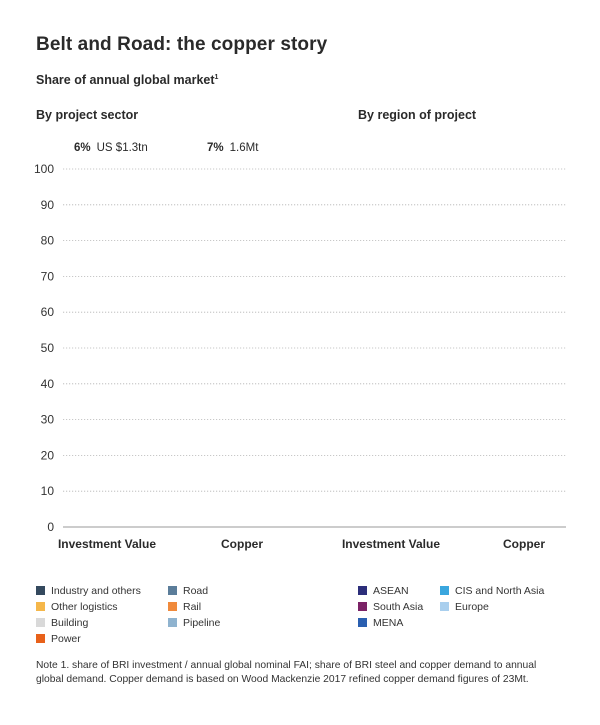 The height and width of the screenshot is (725, 600). What do you see at coordinates (48, 491) in the screenshot?
I see `y-tick-label: 10` at bounding box center [48, 491].